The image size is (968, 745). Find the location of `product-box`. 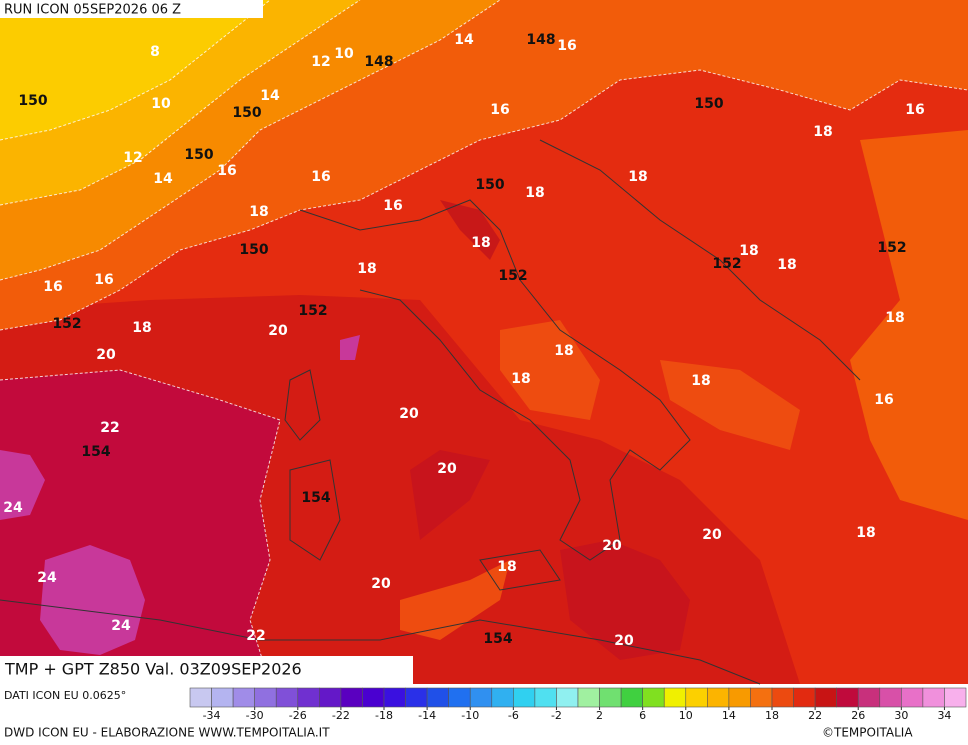

product-box is located at coordinates (206, 670).